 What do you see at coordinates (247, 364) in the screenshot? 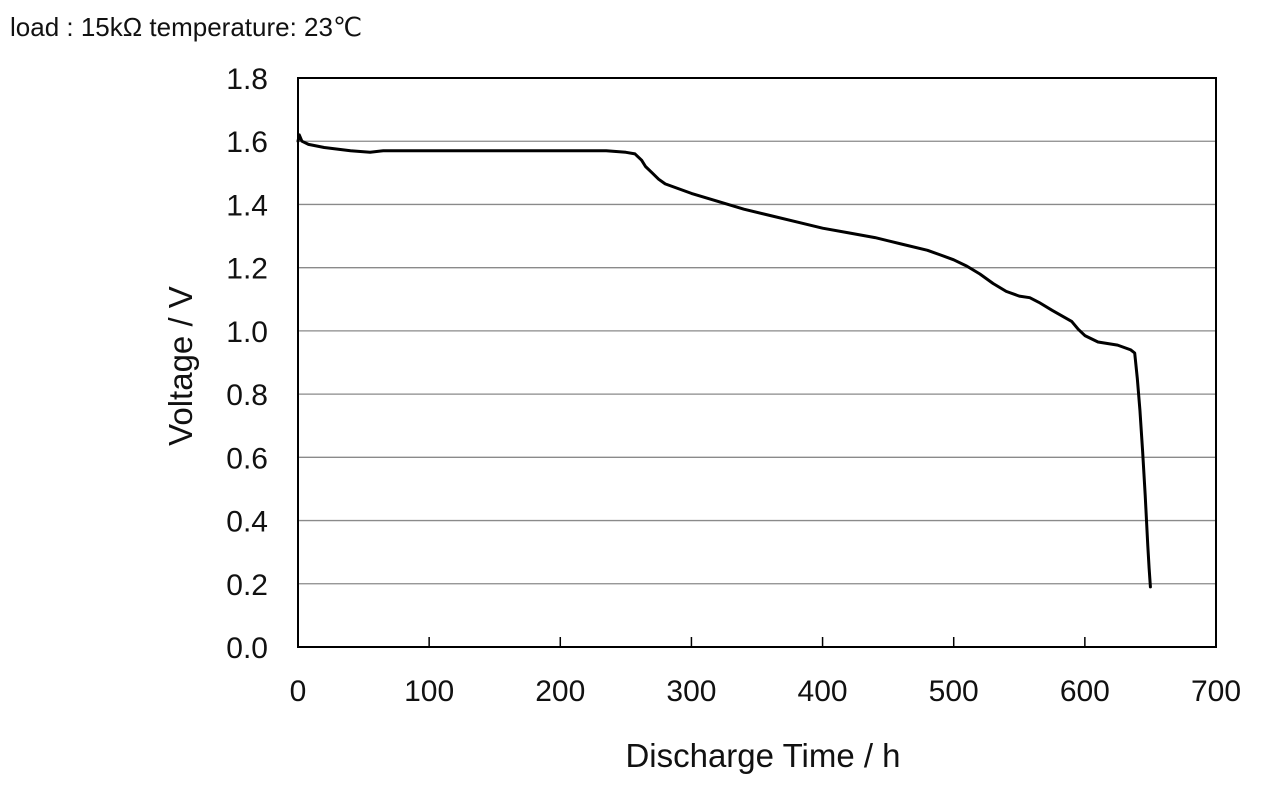
I see `y-tick-labels: 0.0 0.2 0.4 0.6 0.8 1.0 1.2 1.4 1.6 1.8` at bounding box center [247, 364].